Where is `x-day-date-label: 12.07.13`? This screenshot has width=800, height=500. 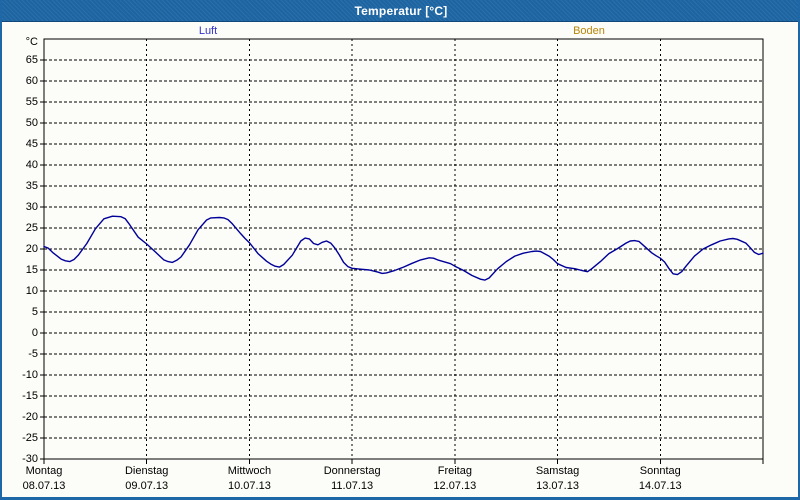 x-day-date-label: 12.07.13 is located at coordinates (455, 486).